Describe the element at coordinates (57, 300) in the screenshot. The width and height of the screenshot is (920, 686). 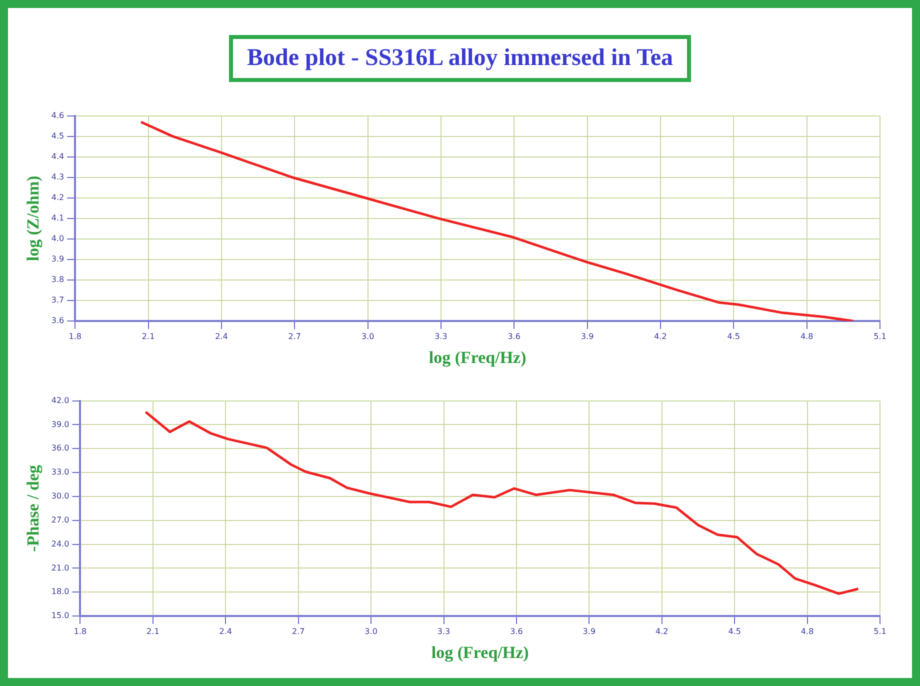
I see `y-tick-label: 3.7` at that location.